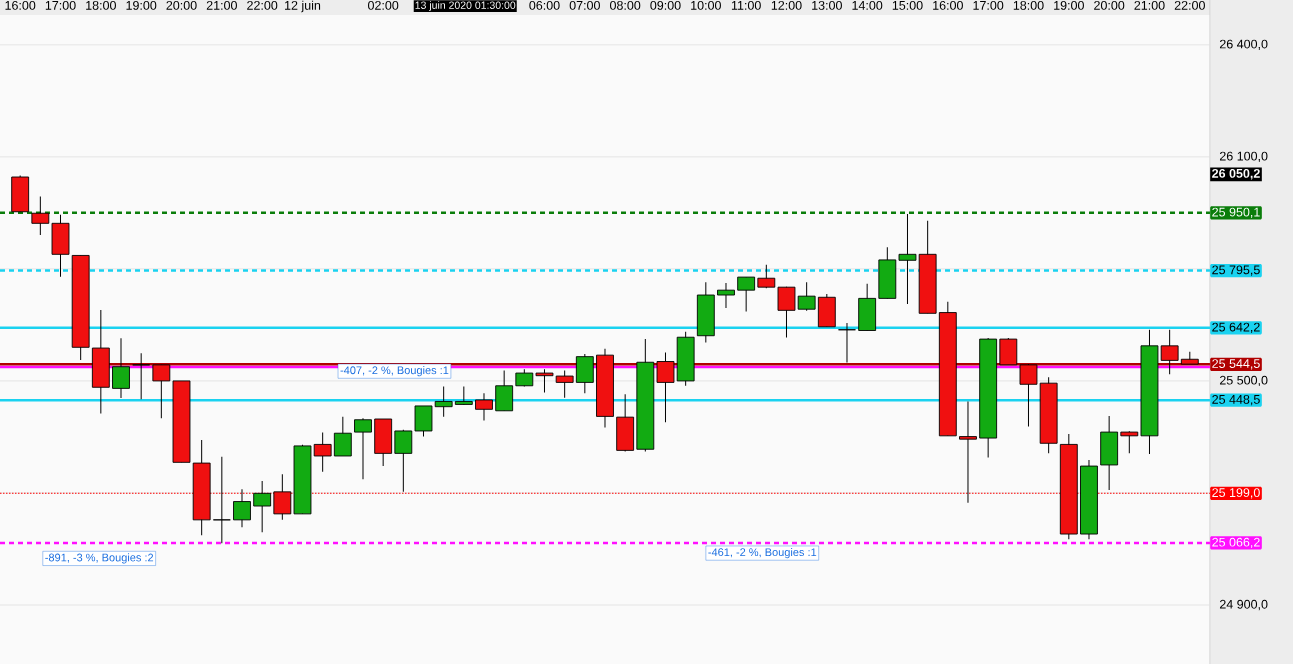 This screenshot has width=1293, height=664. What do you see at coordinates (827, 5) in the screenshot?
I see `x-tick-label: 13:00` at bounding box center [827, 5].